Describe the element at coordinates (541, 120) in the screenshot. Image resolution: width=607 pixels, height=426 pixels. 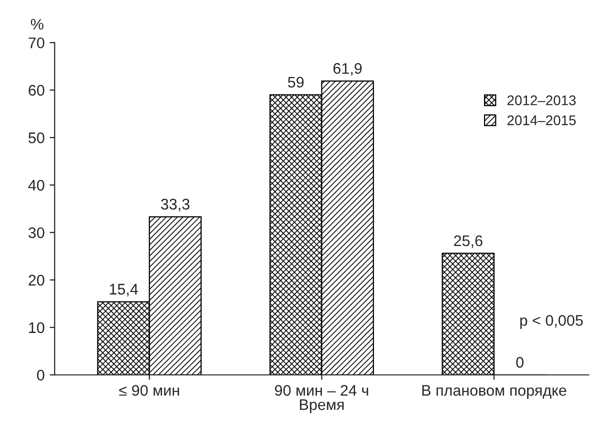
I see `legend-label: 2014–2015` at that location.